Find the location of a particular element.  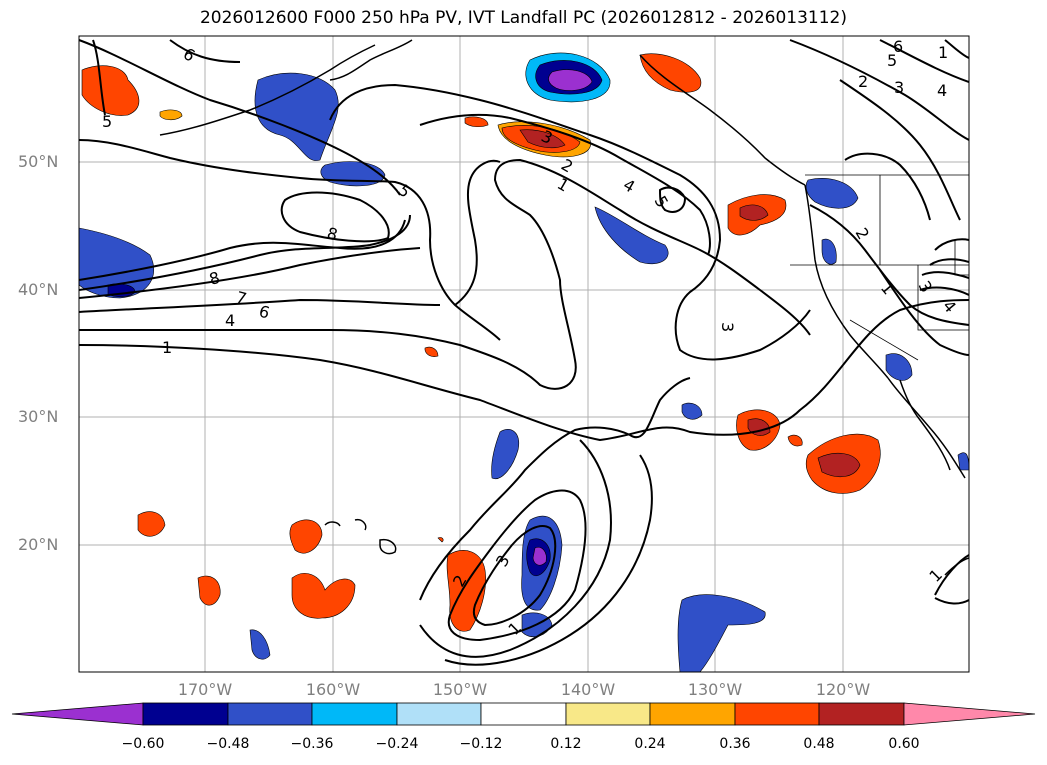

colorbar-tick: −0.48 is located at coordinates (228, 744).